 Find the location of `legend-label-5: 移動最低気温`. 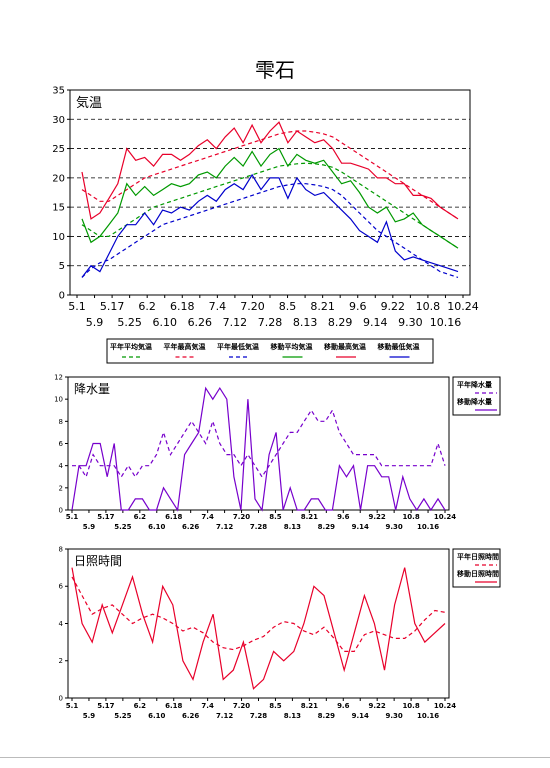

legend-label-5: 移動最低気温 is located at coordinates (399, 346).